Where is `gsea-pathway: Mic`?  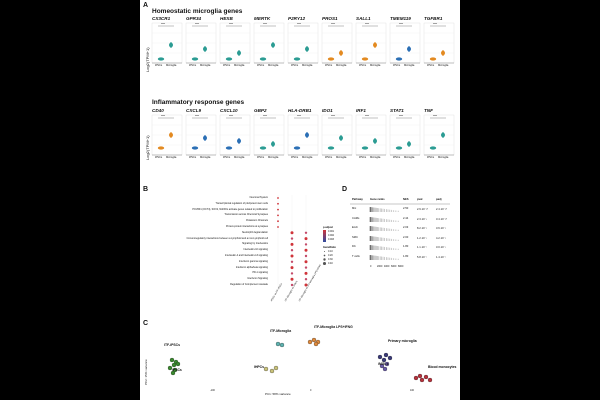
gsea-pathway: Mic is located at coordinates (354, 208).